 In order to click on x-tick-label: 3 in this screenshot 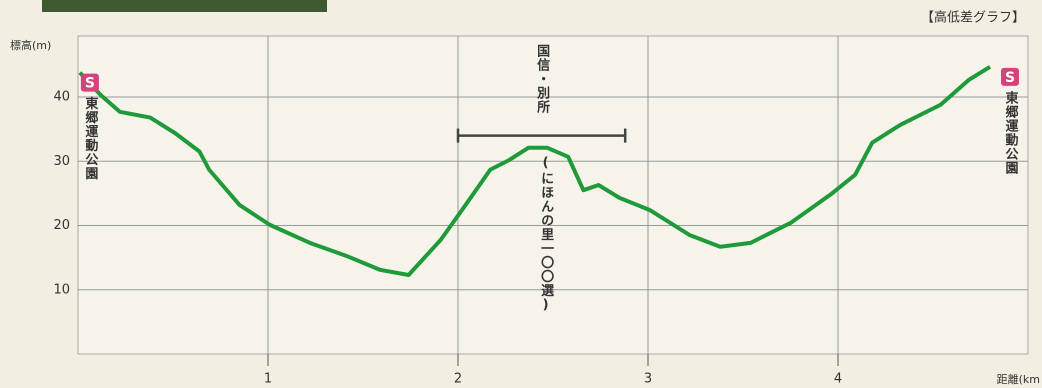, I will do `click(648, 379)`.